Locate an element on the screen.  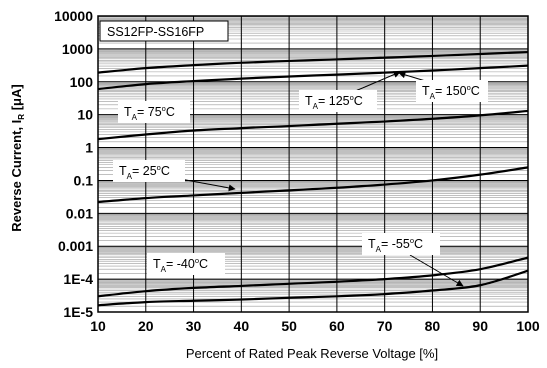
x-tick-label: 90 is located at coordinates (480, 326).